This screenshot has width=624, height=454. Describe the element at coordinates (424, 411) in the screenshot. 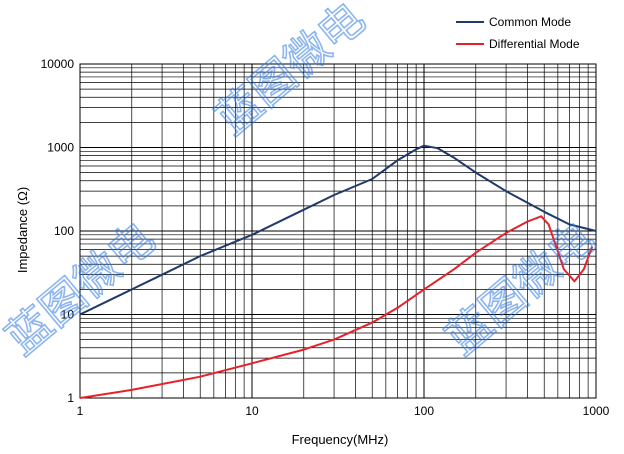

I see `x-tick-label: 100` at that location.